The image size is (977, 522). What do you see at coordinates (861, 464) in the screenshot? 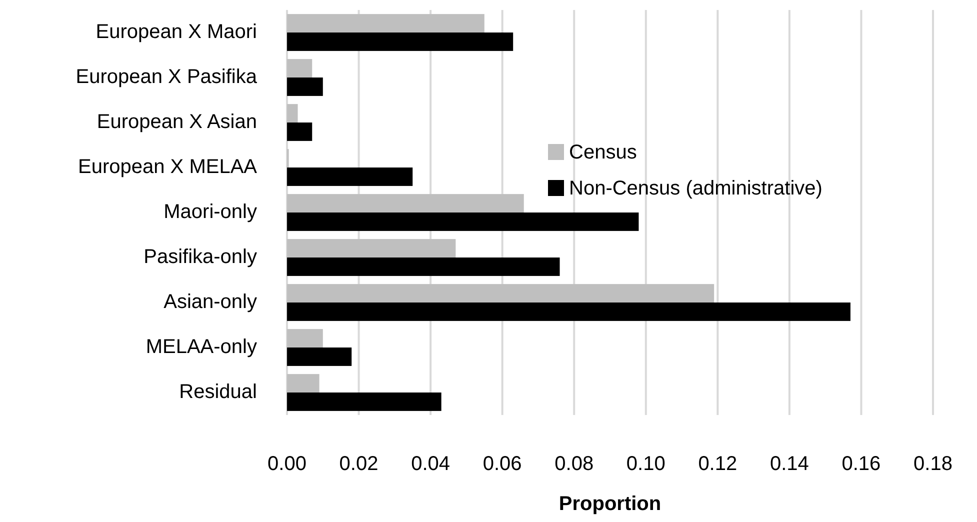
I see `x-tick-label: 0.16` at bounding box center [861, 464].